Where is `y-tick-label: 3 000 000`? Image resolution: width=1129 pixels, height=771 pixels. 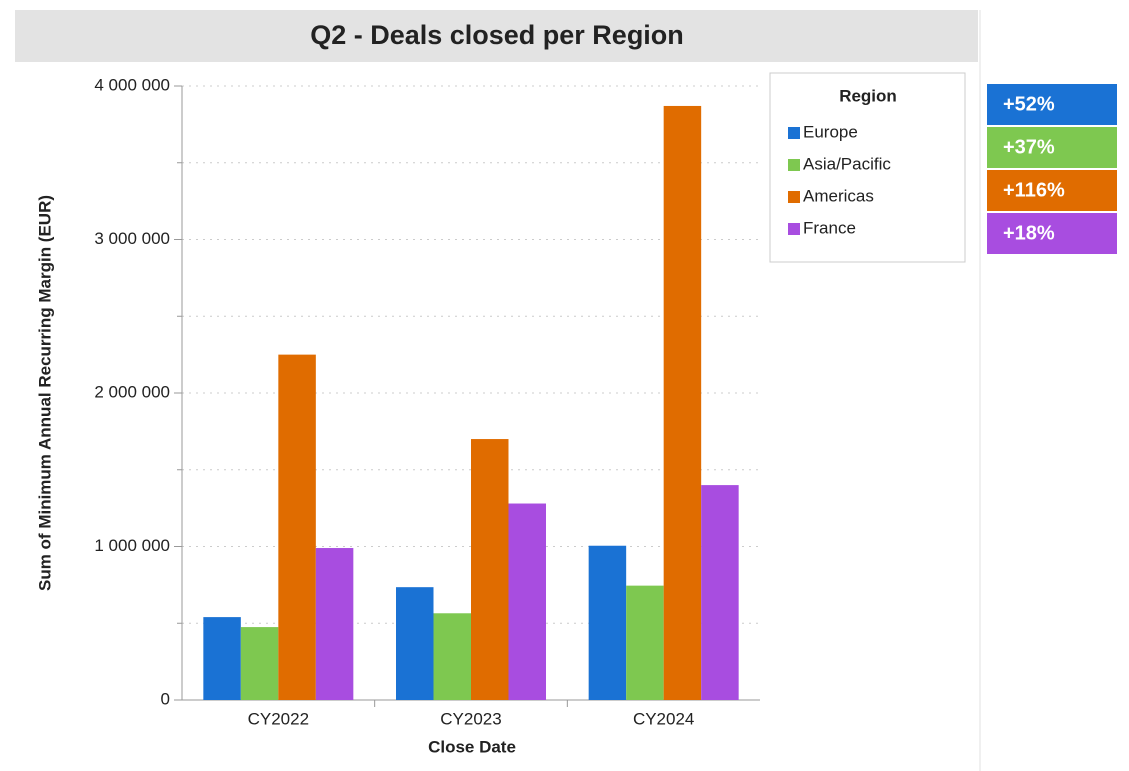 y-tick-label: 3 000 000 is located at coordinates (132, 238).